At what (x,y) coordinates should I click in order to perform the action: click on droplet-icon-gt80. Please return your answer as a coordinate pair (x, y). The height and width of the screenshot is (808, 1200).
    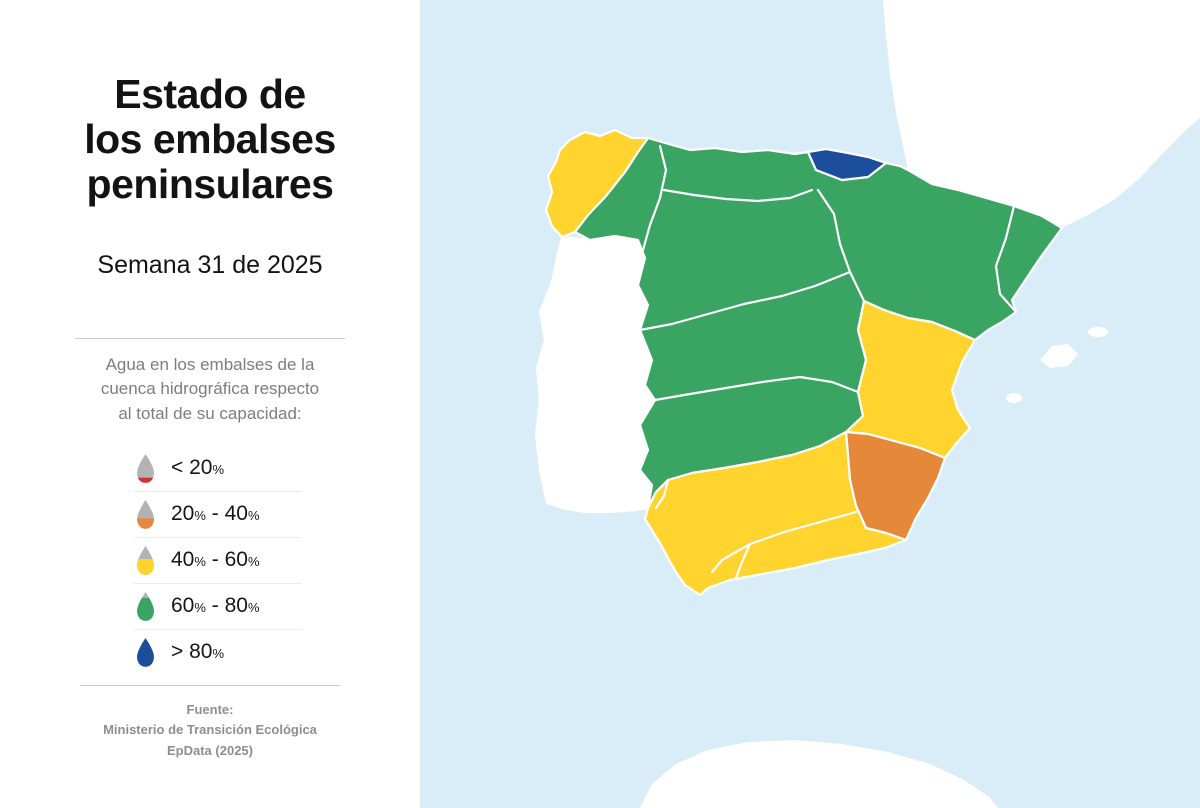
    Looking at the image, I should click on (145, 652).